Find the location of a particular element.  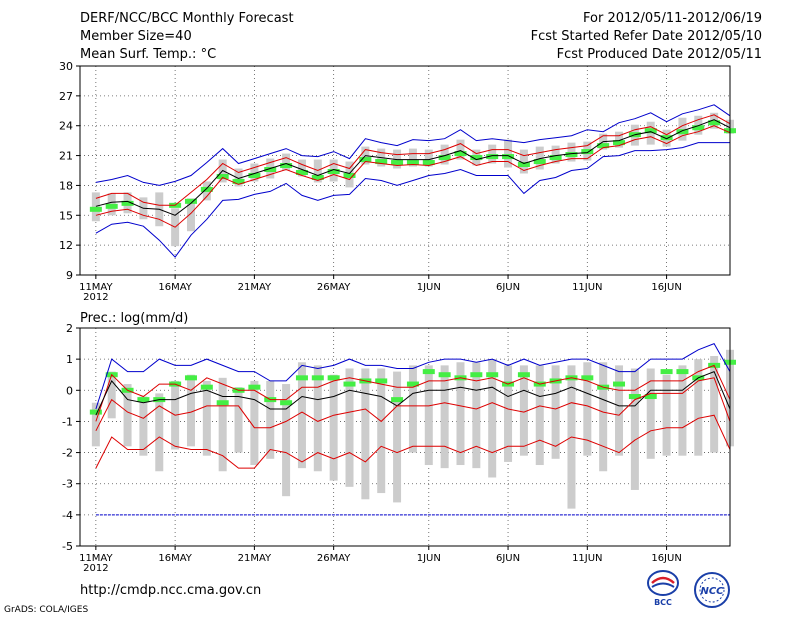

series-line-upper is located at coordinates (413, 160).